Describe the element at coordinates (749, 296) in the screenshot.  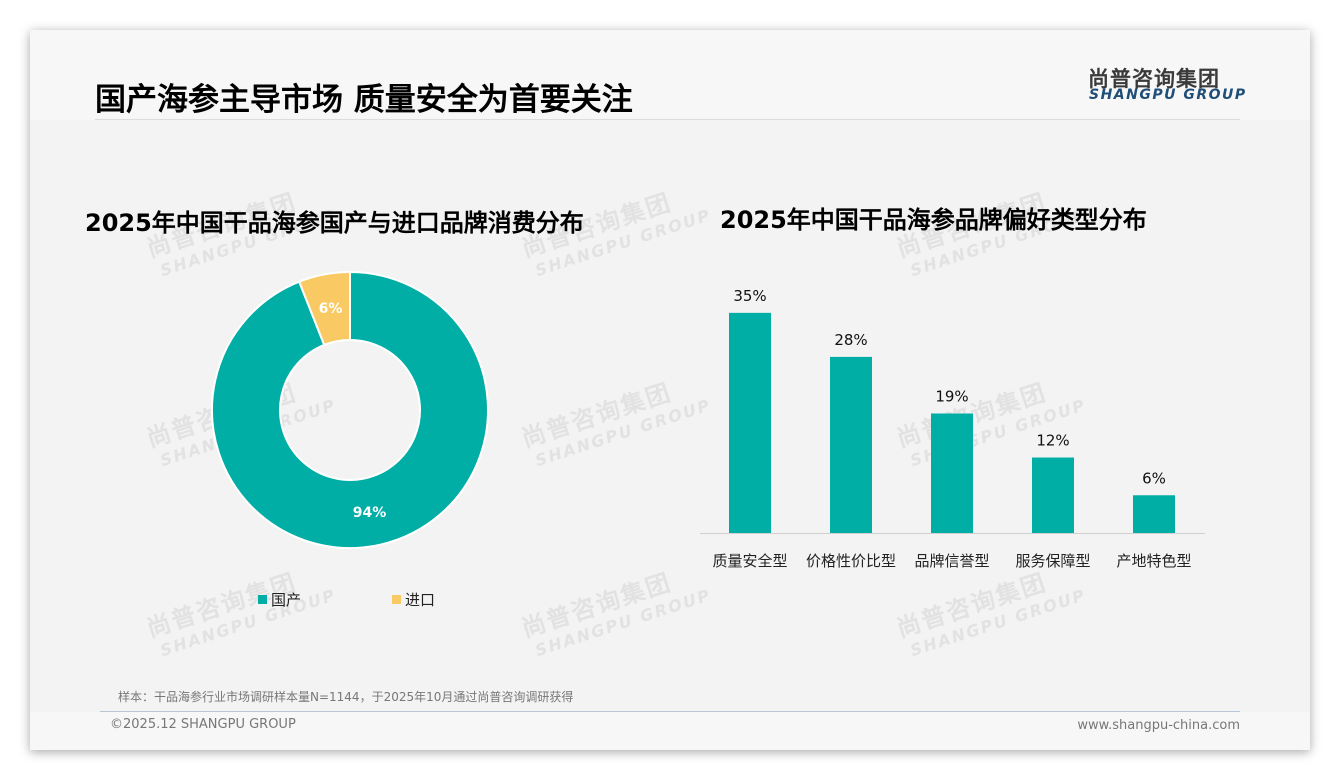
I see `bar-data-label: 35%` at that location.